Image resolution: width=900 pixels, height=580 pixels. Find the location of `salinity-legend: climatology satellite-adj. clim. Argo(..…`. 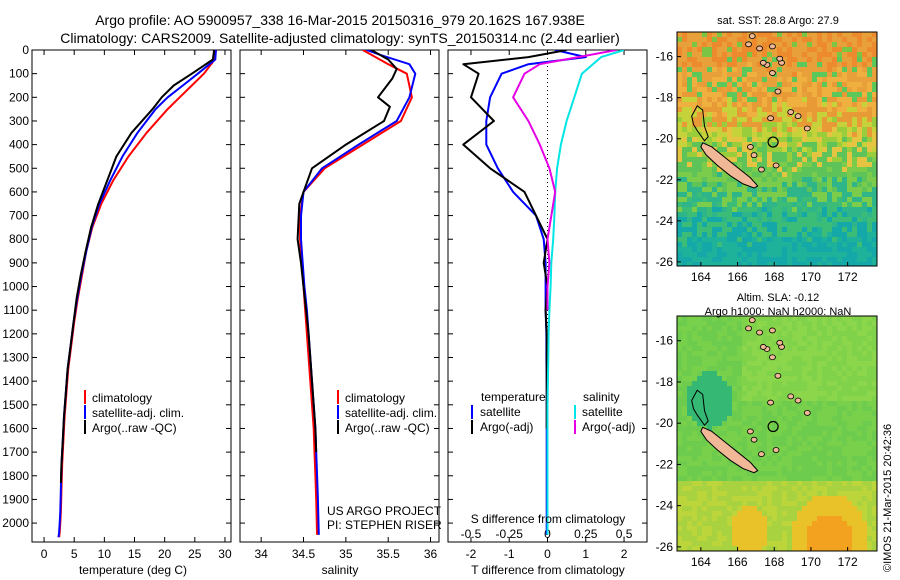

salinity-legend: climatology satellite-adj. clim. Argo(..… is located at coordinates (387, 412).